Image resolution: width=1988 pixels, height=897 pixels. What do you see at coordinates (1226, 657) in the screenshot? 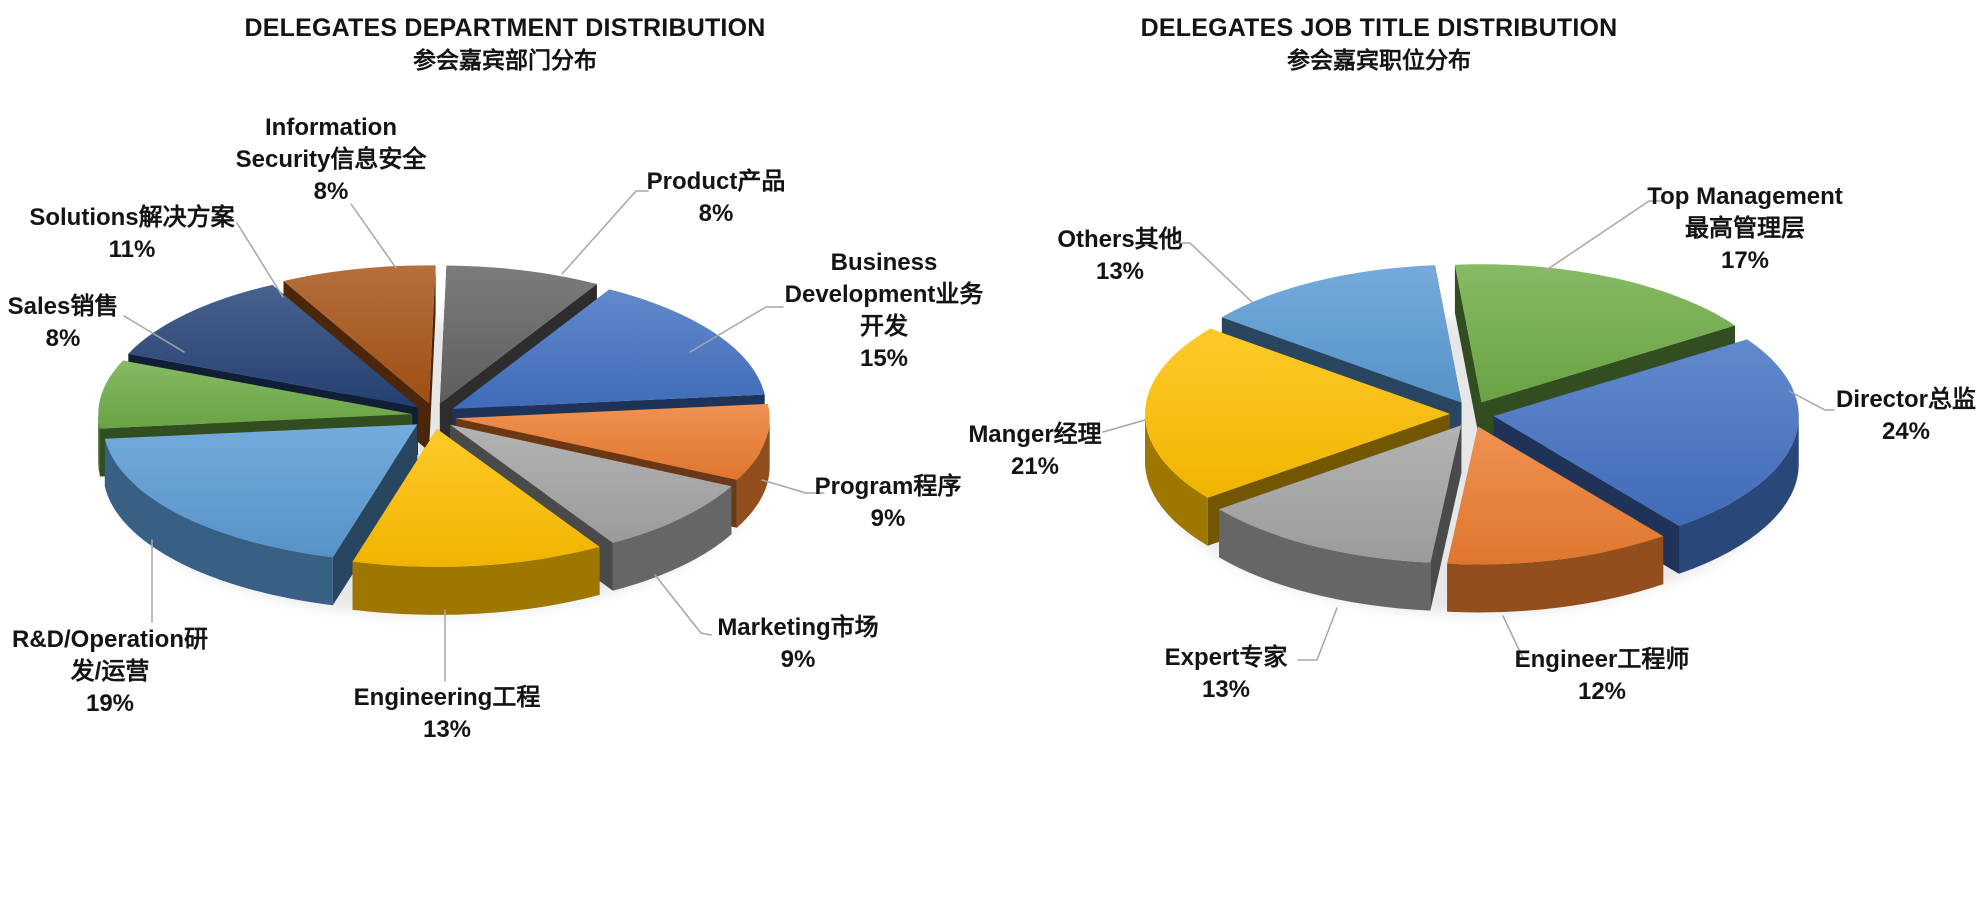
I see `slice-label-line: Expert专家` at bounding box center [1226, 657].